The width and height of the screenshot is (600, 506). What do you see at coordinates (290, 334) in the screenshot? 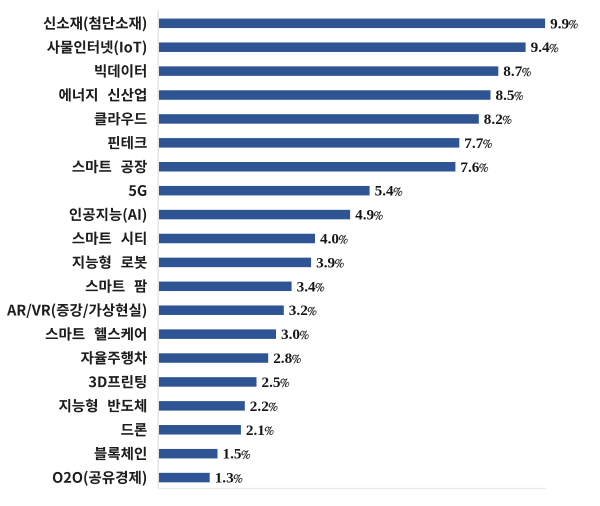
I see `svg-text: 3.0` at bounding box center [290, 334].